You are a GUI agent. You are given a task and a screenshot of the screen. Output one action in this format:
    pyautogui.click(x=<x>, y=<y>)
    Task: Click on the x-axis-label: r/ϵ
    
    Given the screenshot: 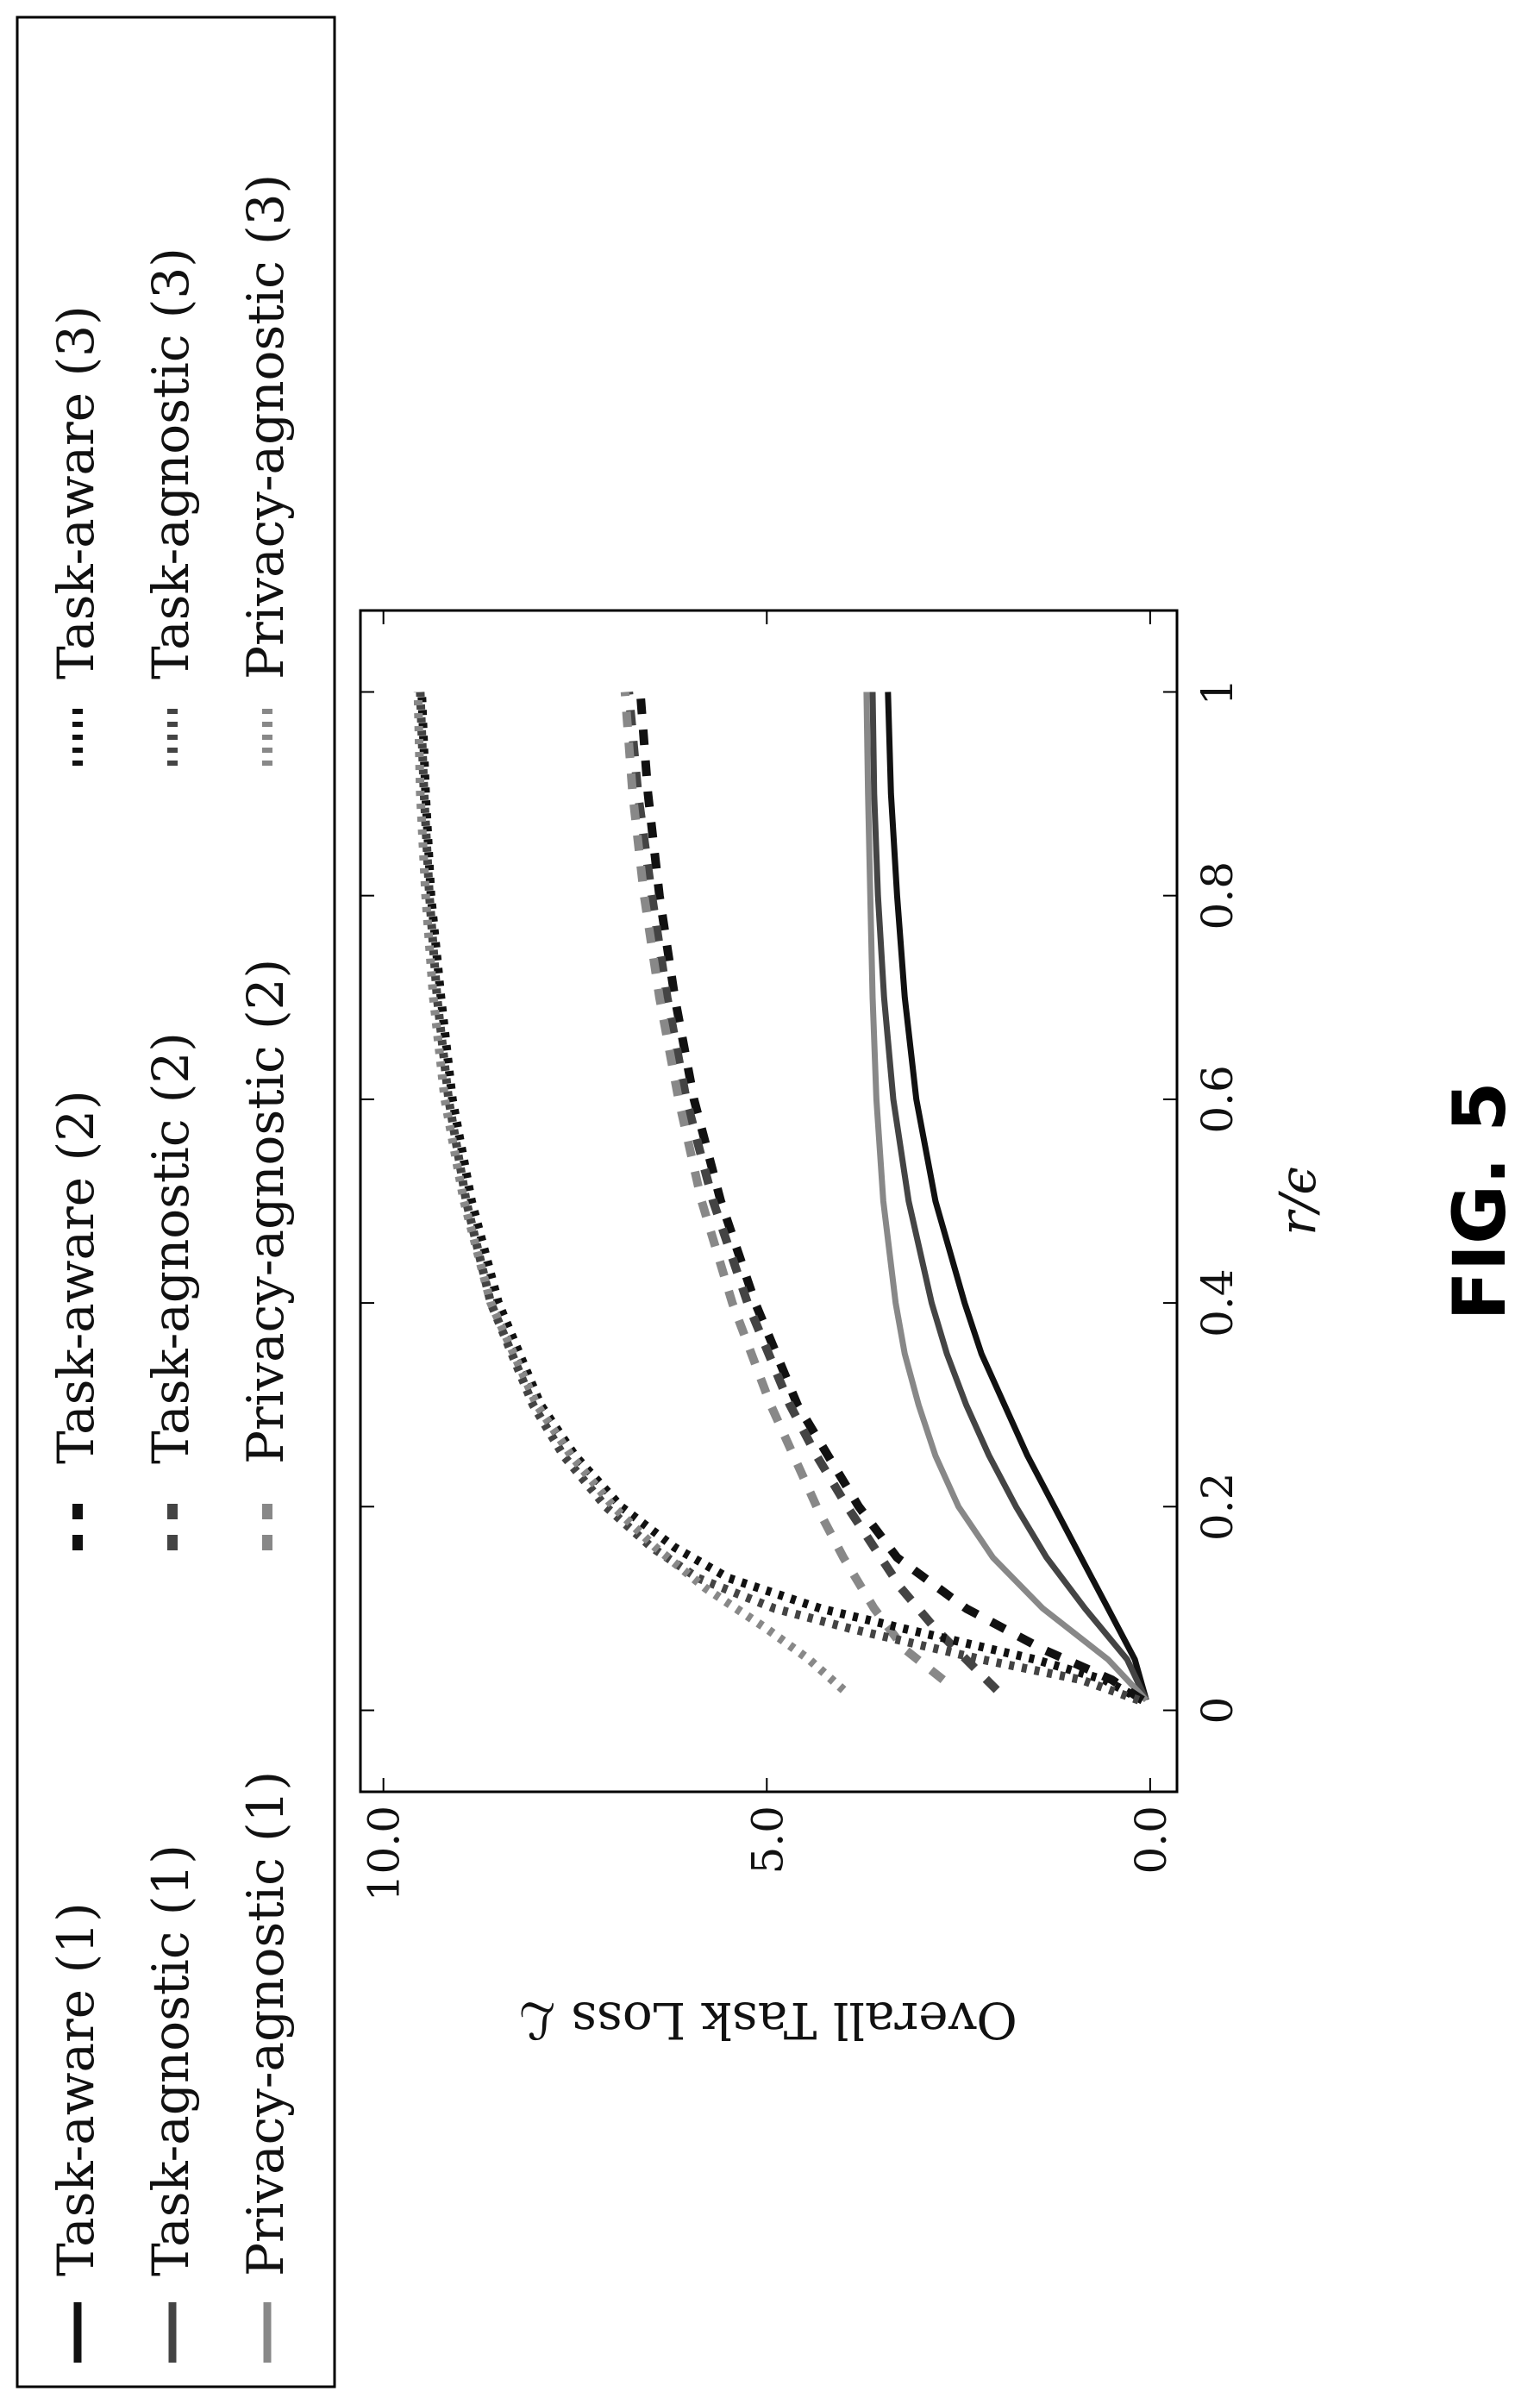 What is the action you would take?
    pyautogui.click(x=1297, y=1201)
    